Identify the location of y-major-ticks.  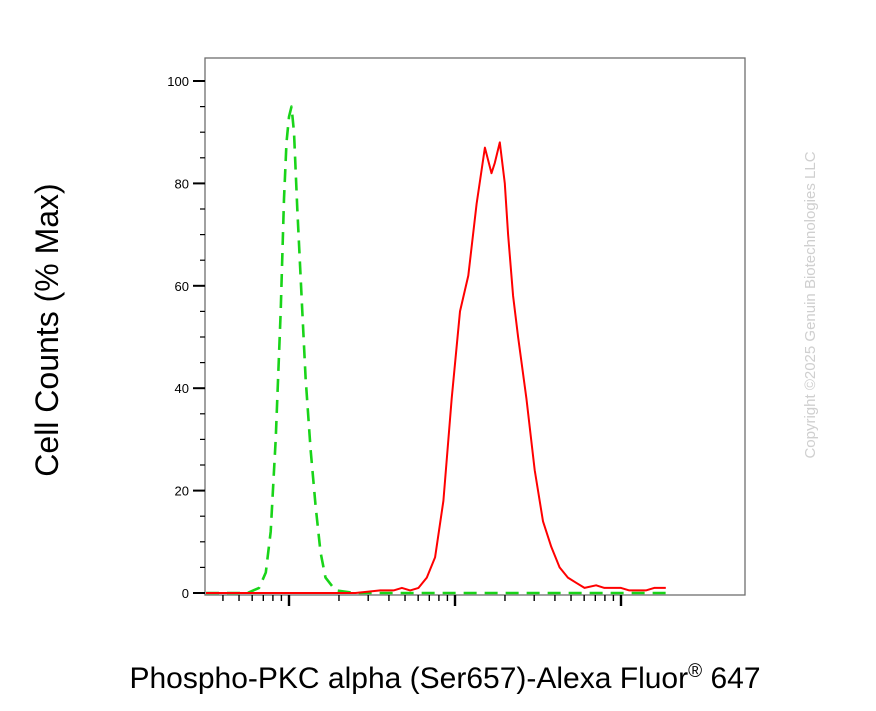
(199, 337).